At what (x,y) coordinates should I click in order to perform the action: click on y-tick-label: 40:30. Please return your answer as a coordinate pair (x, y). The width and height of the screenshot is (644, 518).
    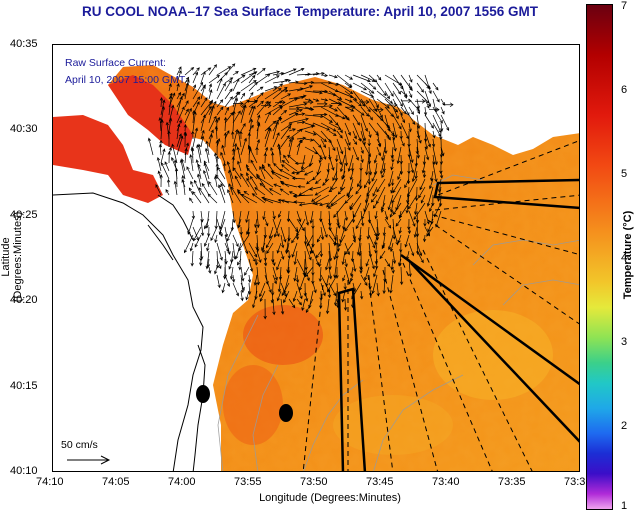
    Looking at the image, I should click on (24, 129).